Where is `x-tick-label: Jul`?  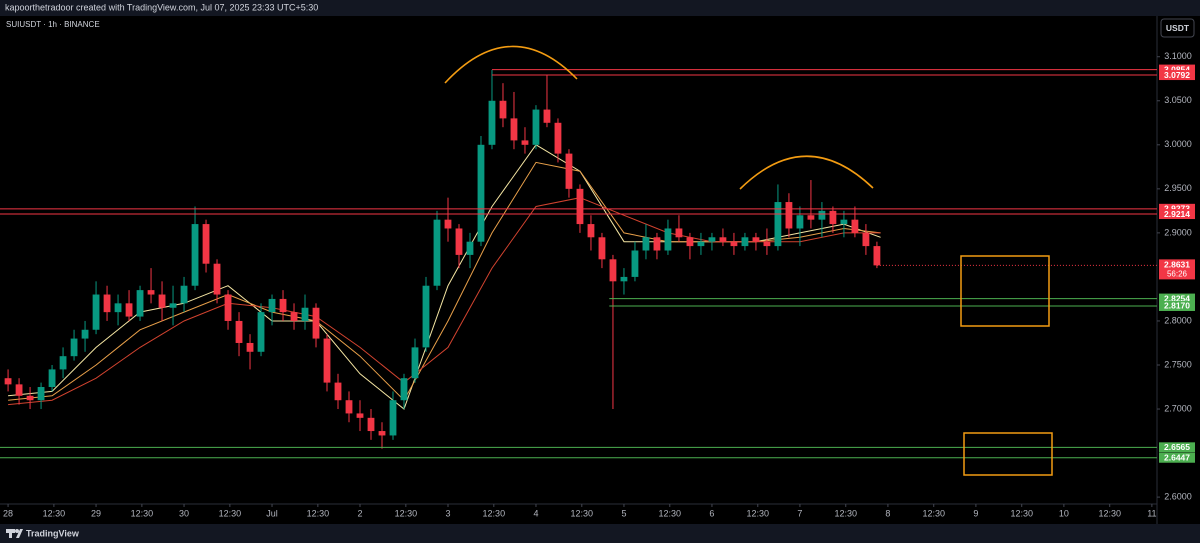 x-tick-label: Jul is located at coordinates (272, 513).